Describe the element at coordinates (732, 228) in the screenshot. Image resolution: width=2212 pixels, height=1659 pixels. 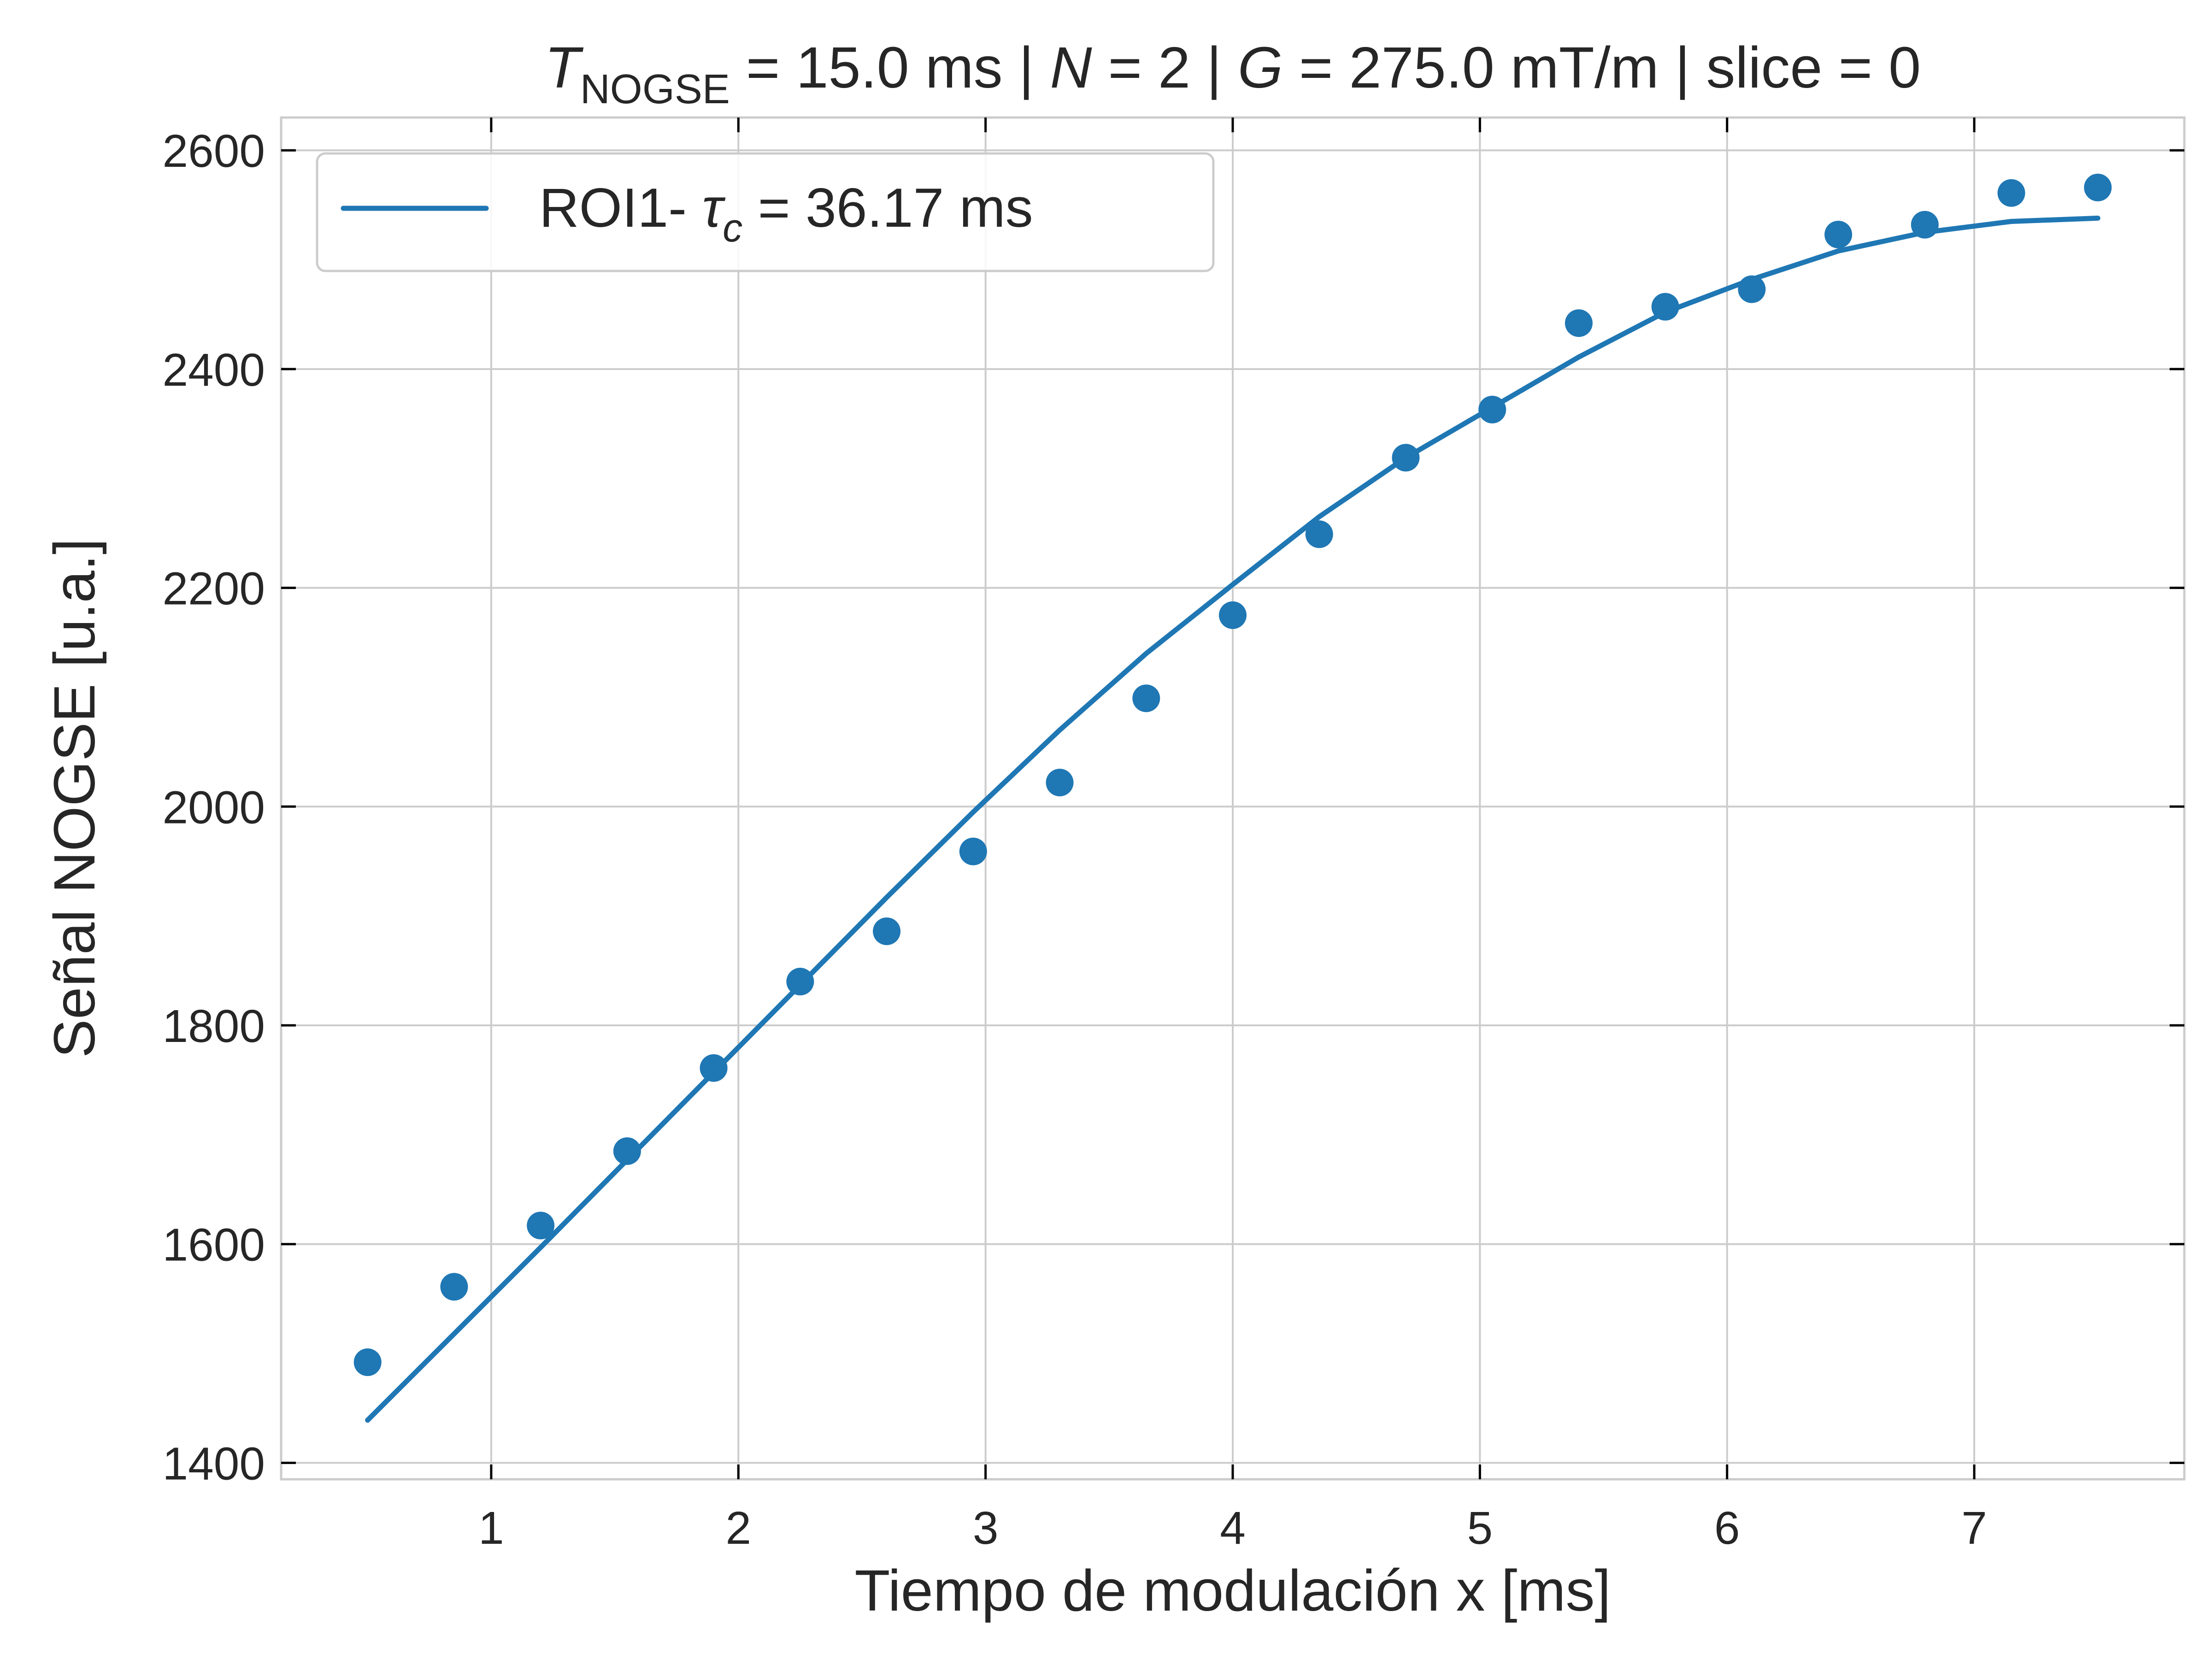
I see `legend-tau-subscript: c` at that location.